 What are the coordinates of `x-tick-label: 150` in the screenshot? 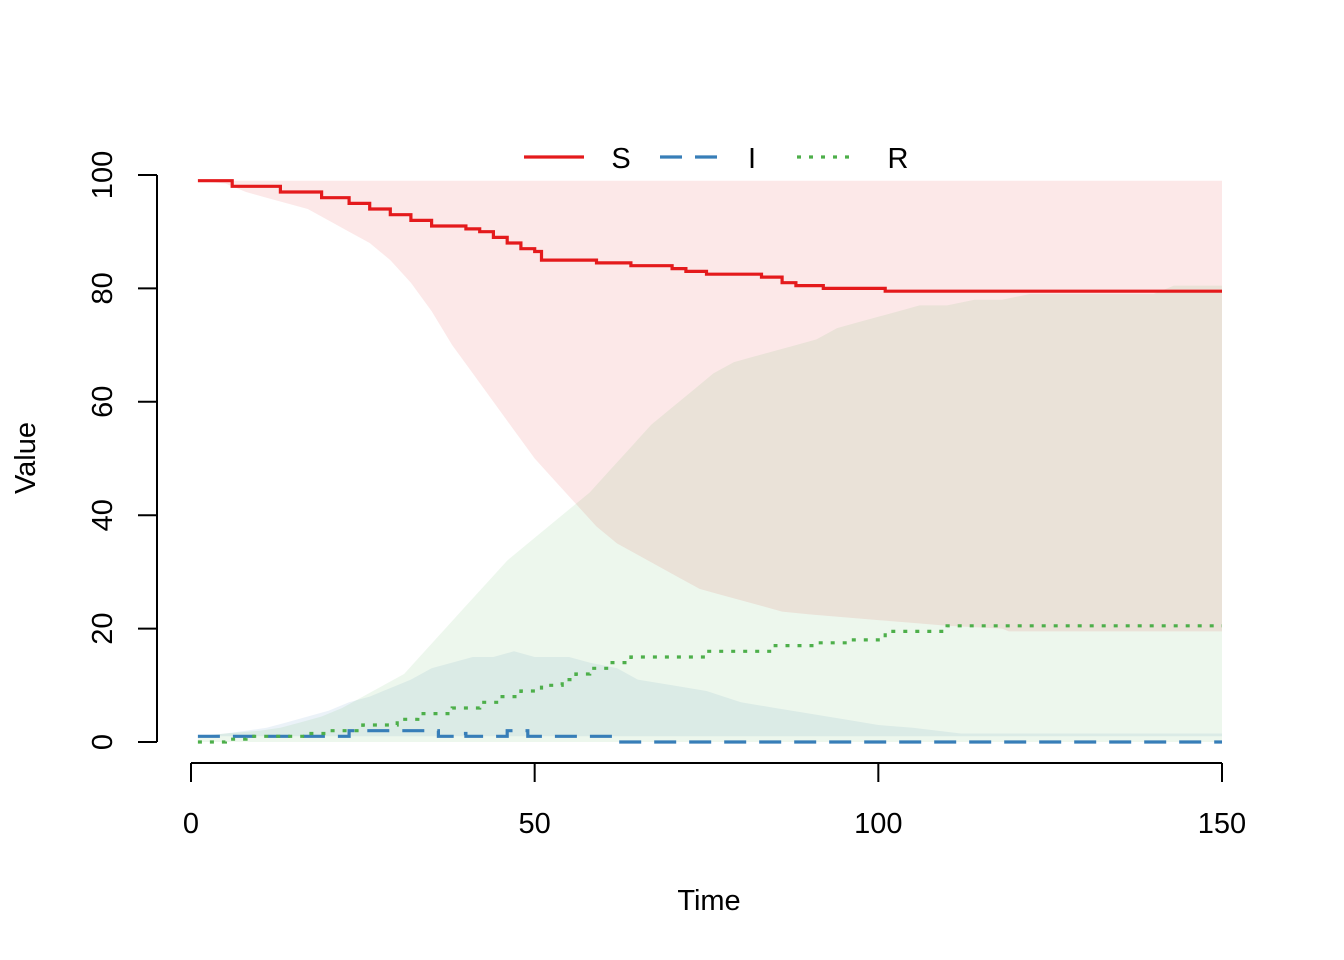 It's located at (1222, 824).